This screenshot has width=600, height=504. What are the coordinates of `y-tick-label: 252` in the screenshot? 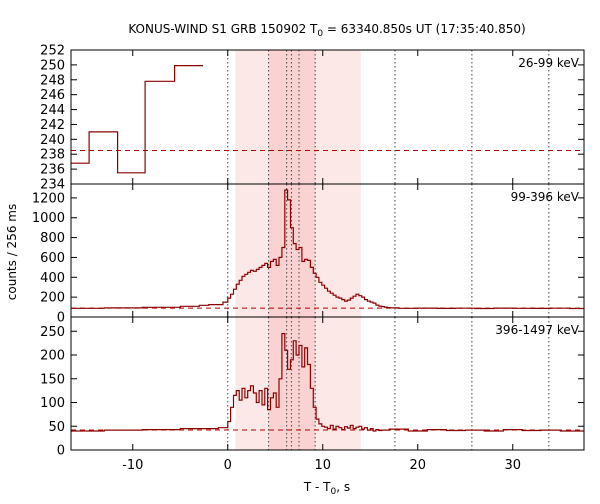 It's located at (52, 51).